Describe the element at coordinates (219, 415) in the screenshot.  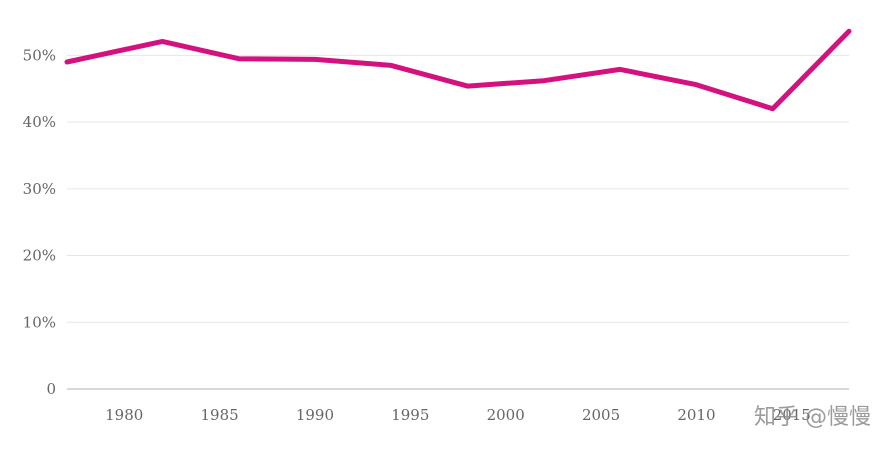
I see `x-tick-label: 1985` at that location.